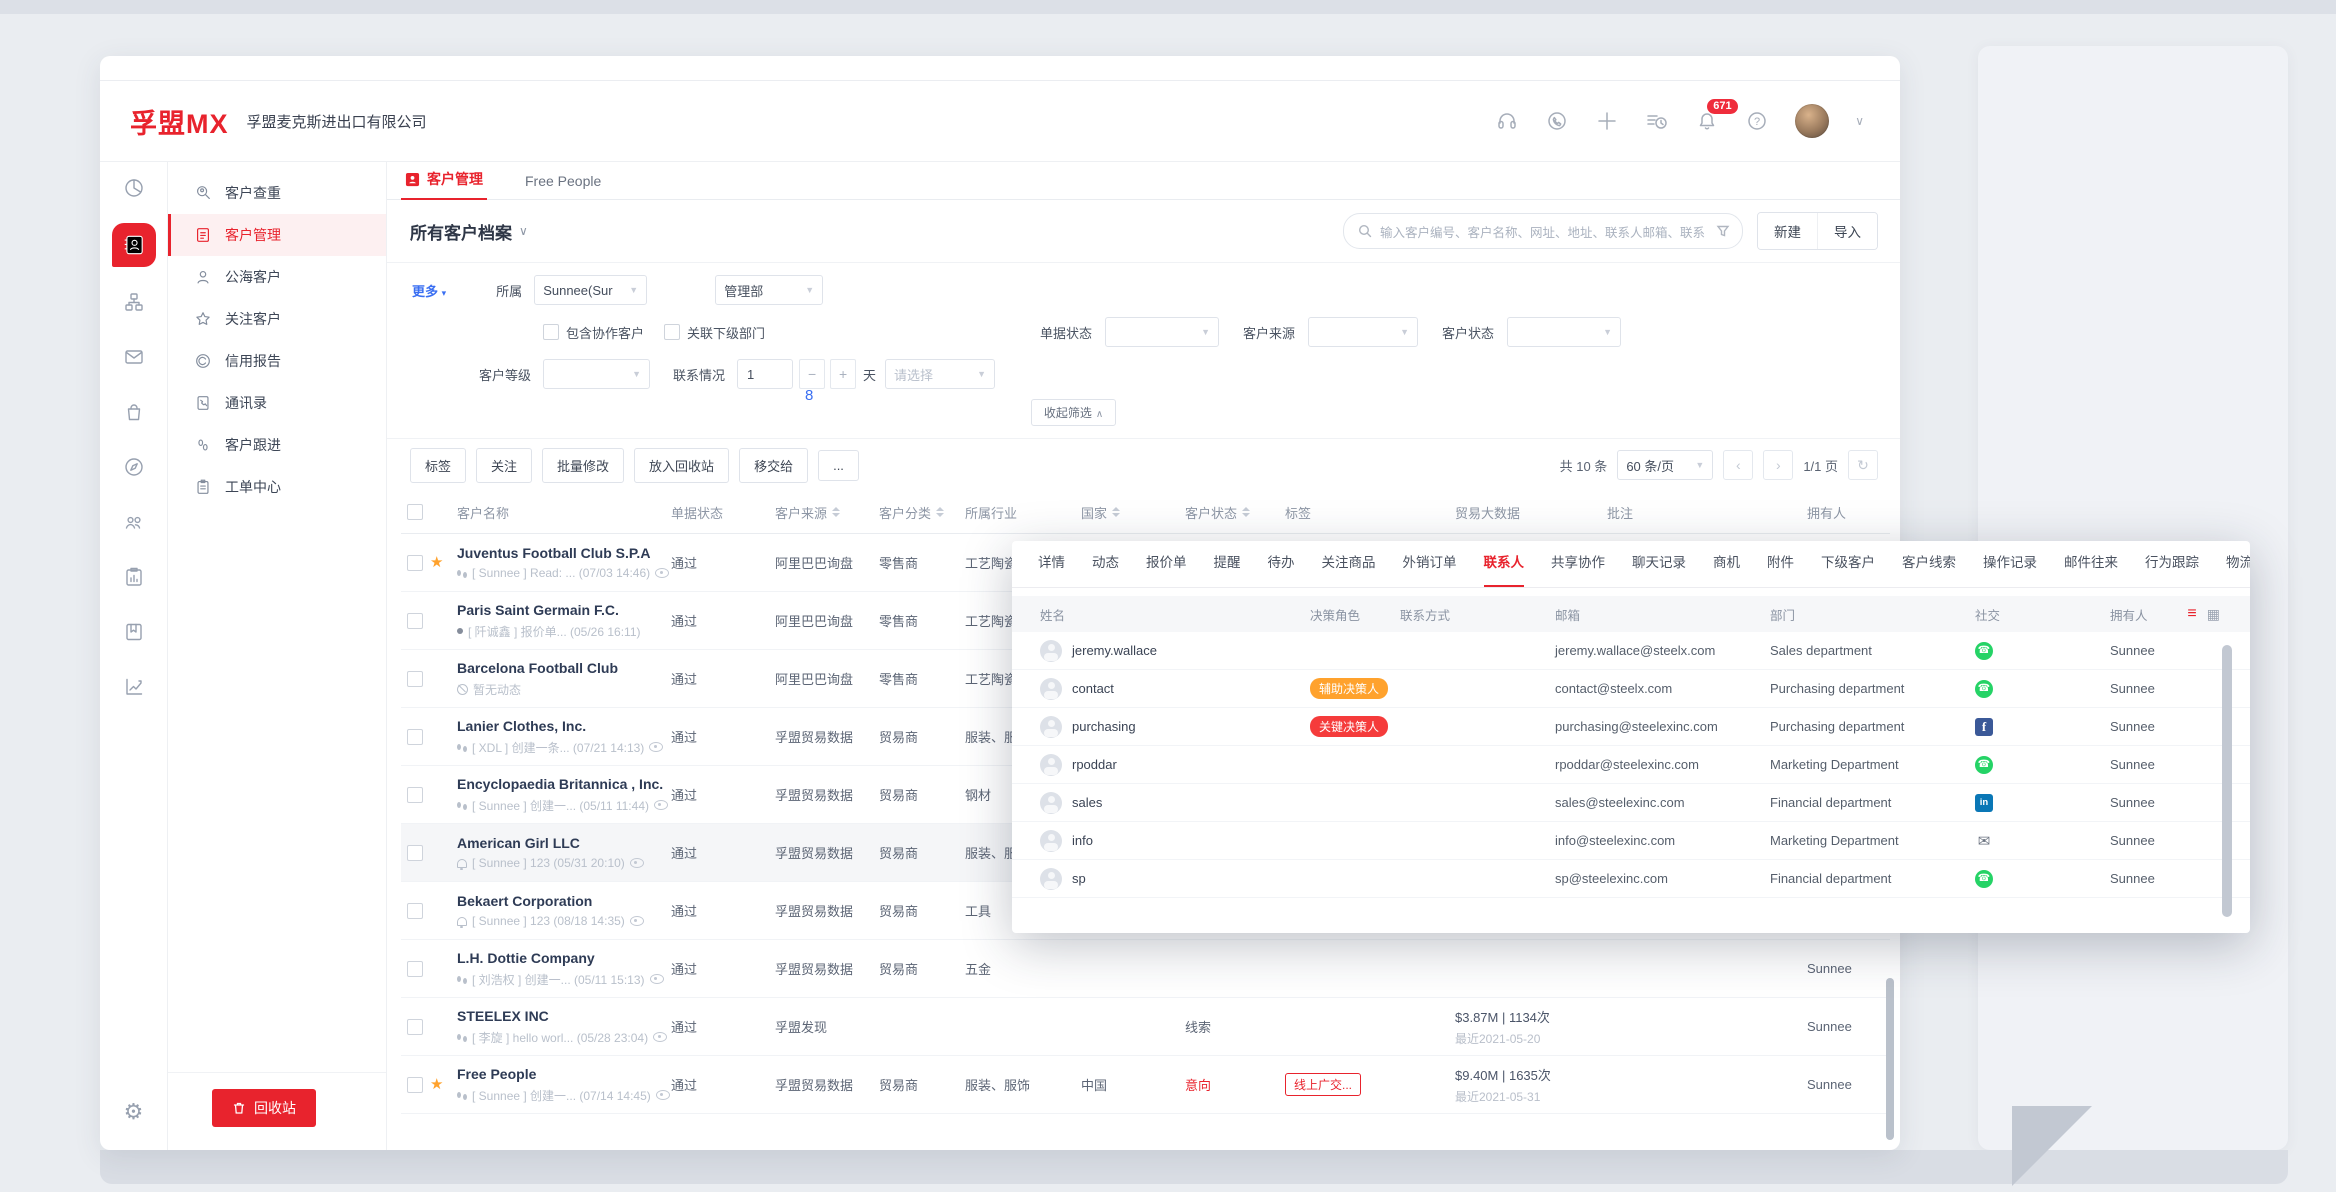  I want to click on sidebar-item-customer-dedup: 客户查重, so click(277, 193).